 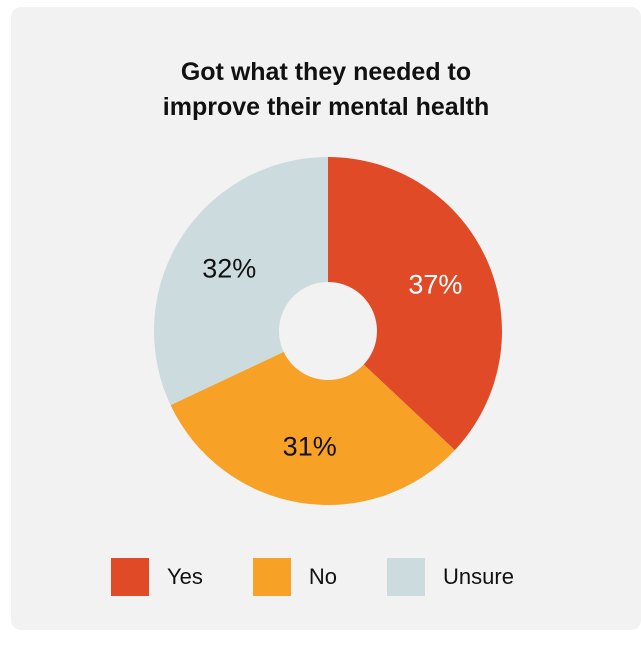 I want to click on slice-no, so click(x=312, y=428).